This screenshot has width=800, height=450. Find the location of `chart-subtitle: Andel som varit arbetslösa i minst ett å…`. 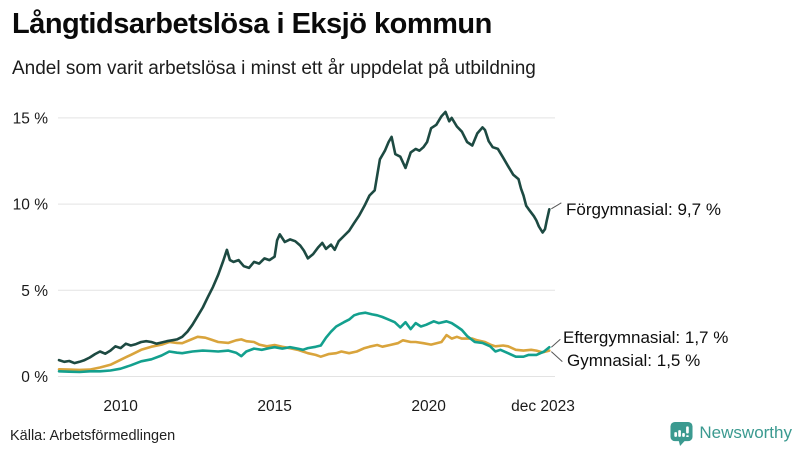

chart-subtitle: Andel som varit arbetslösa i minst ett å… is located at coordinates (274, 68).